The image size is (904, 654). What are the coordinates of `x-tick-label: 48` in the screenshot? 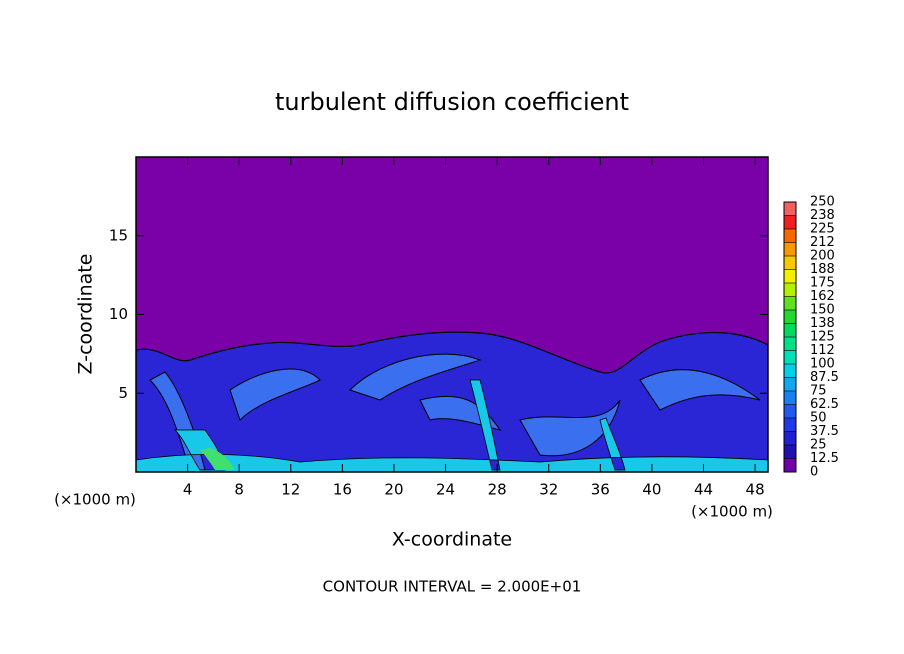 It's located at (755, 490).